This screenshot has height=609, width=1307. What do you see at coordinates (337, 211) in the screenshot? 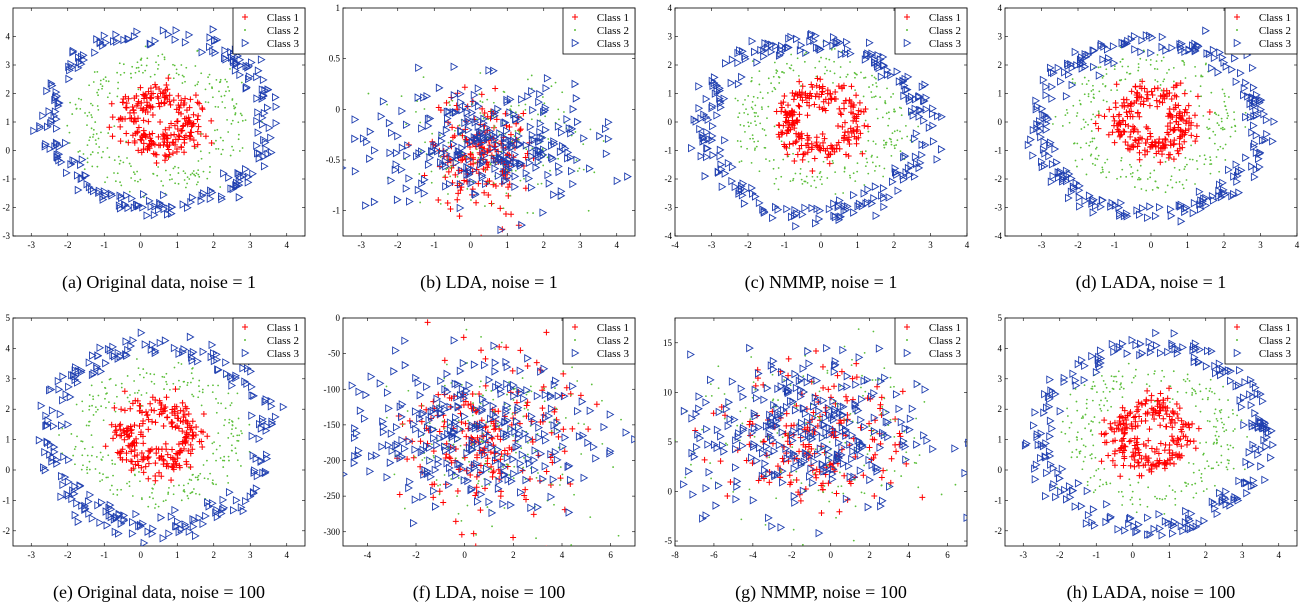
I see `y-tick-label: -1` at bounding box center [337, 211].